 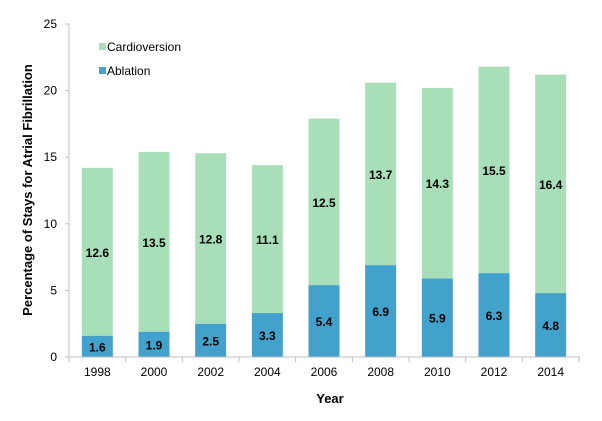 I want to click on data-label-cardioversion: 15.5, so click(x=494, y=171).